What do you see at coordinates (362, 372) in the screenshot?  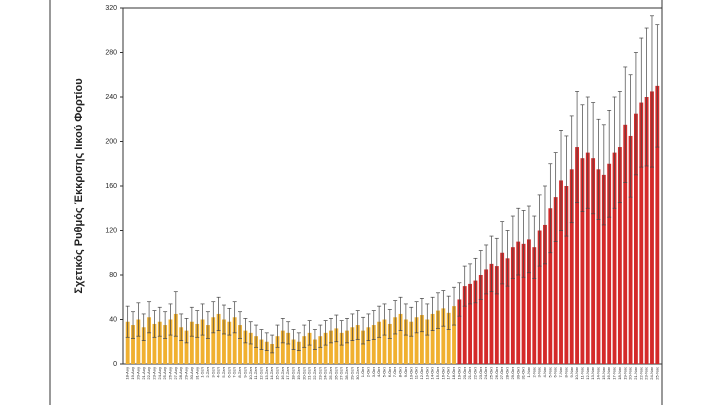 I see `x-tick-label: 1-Οκτ` at bounding box center [362, 372].